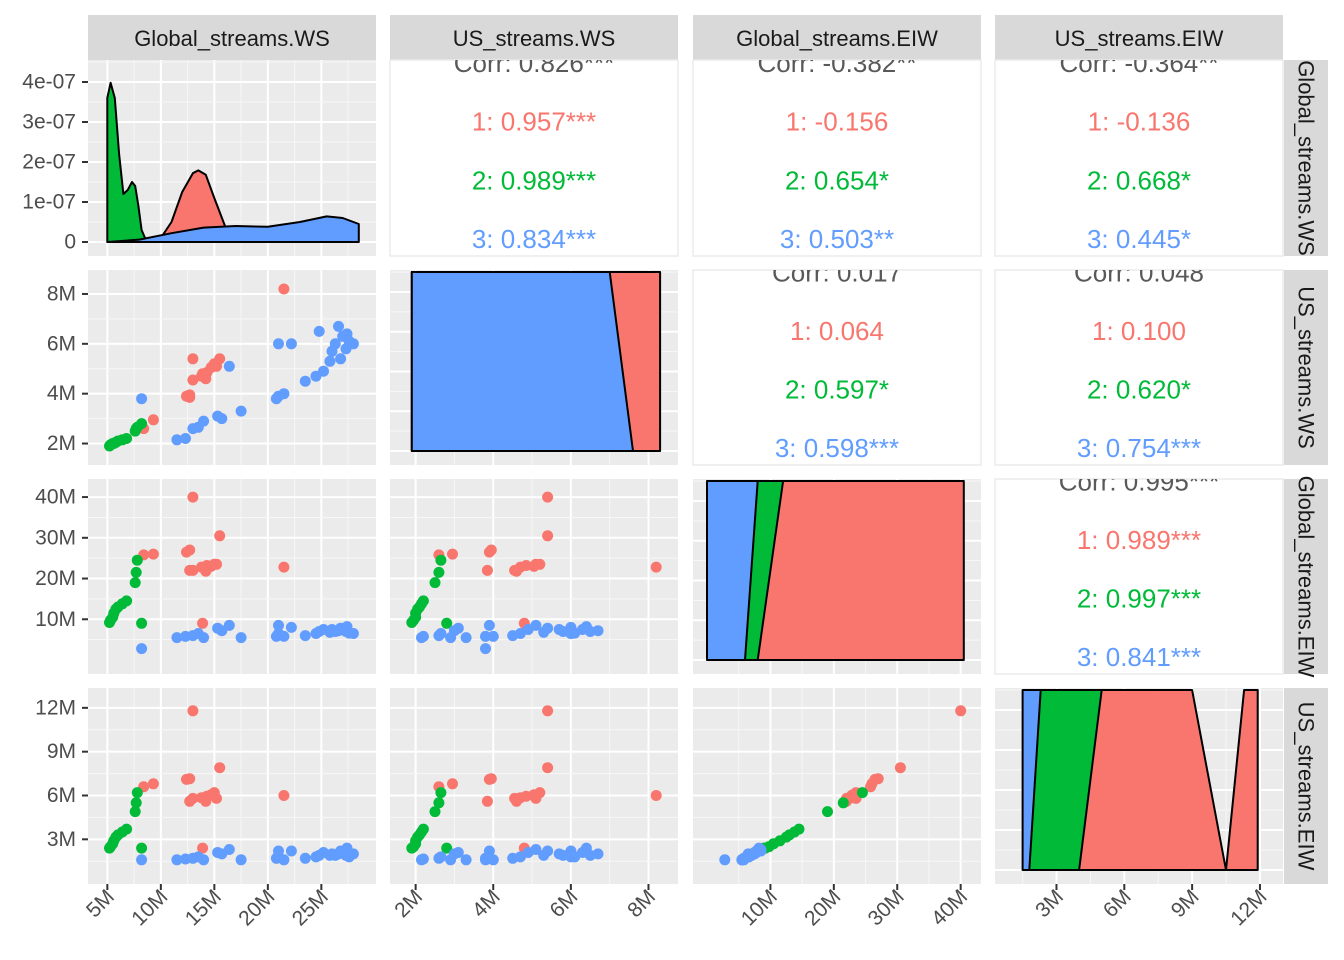 This screenshot has height=960, width=1344. What do you see at coordinates (232, 576) in the screenshot?
I see `panel-global-streams-eiw-vs-global-streams-ws` at bounding box center [232, 576].